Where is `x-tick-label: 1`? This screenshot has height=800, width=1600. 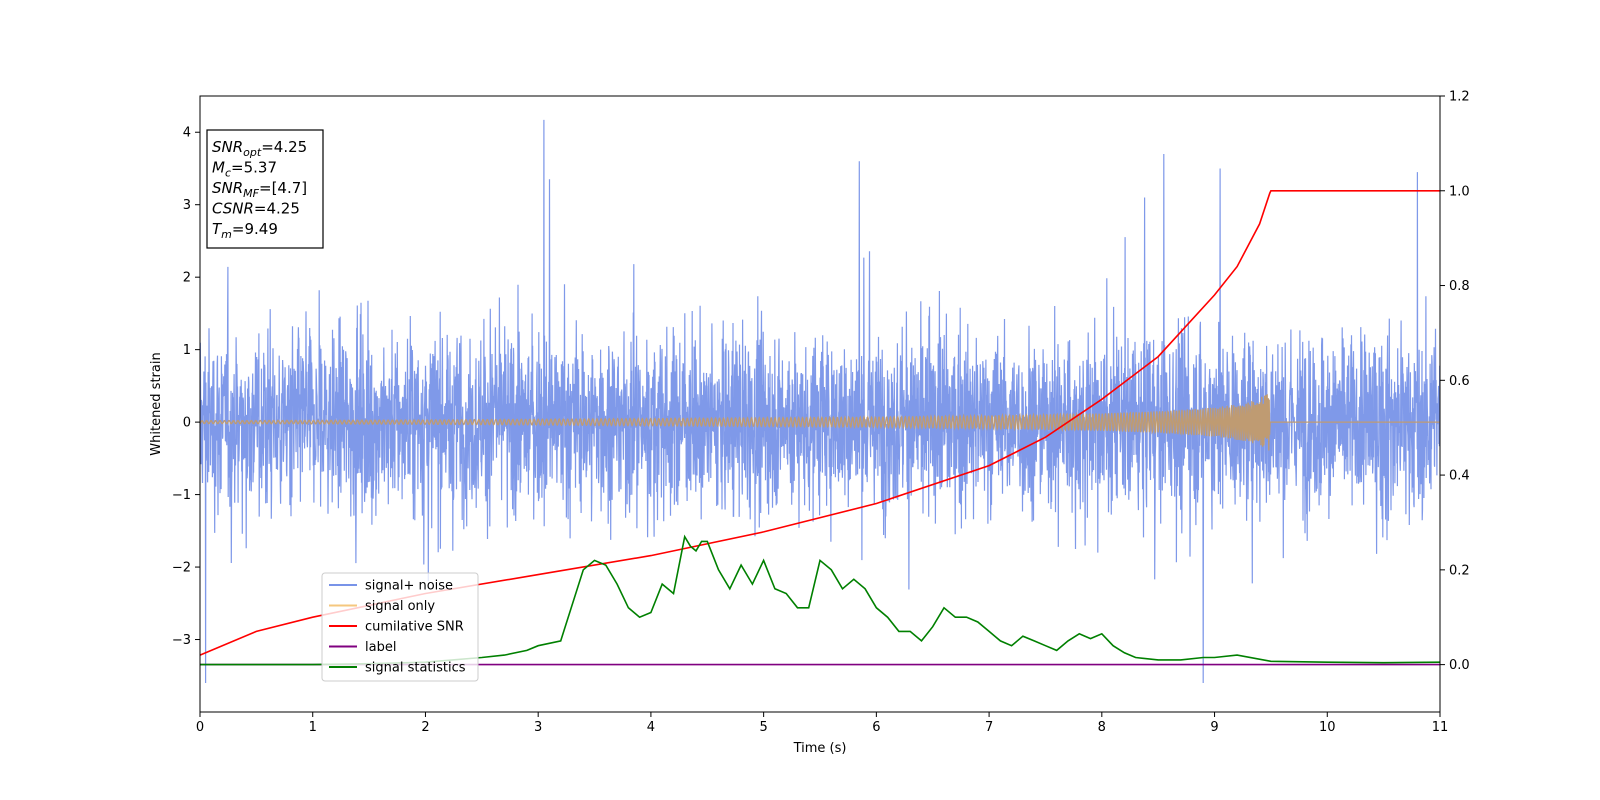
x-tick-label: 1 is located at coordinates (313, 727).